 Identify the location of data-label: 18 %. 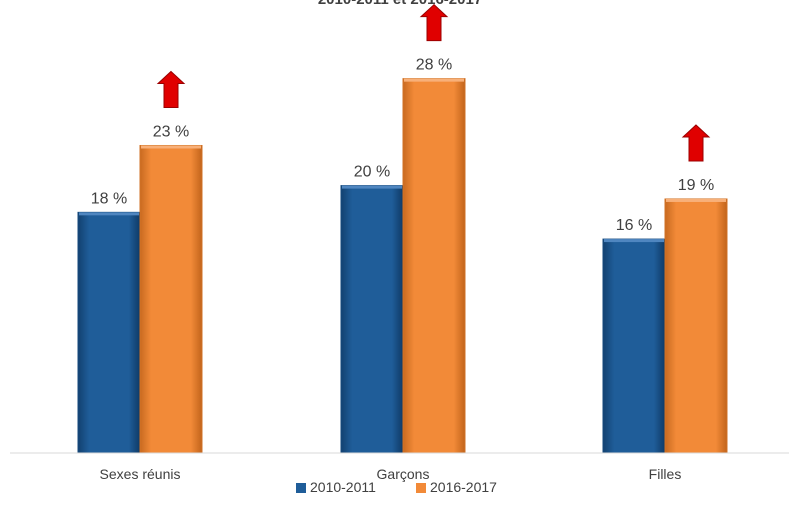
(109, 198).